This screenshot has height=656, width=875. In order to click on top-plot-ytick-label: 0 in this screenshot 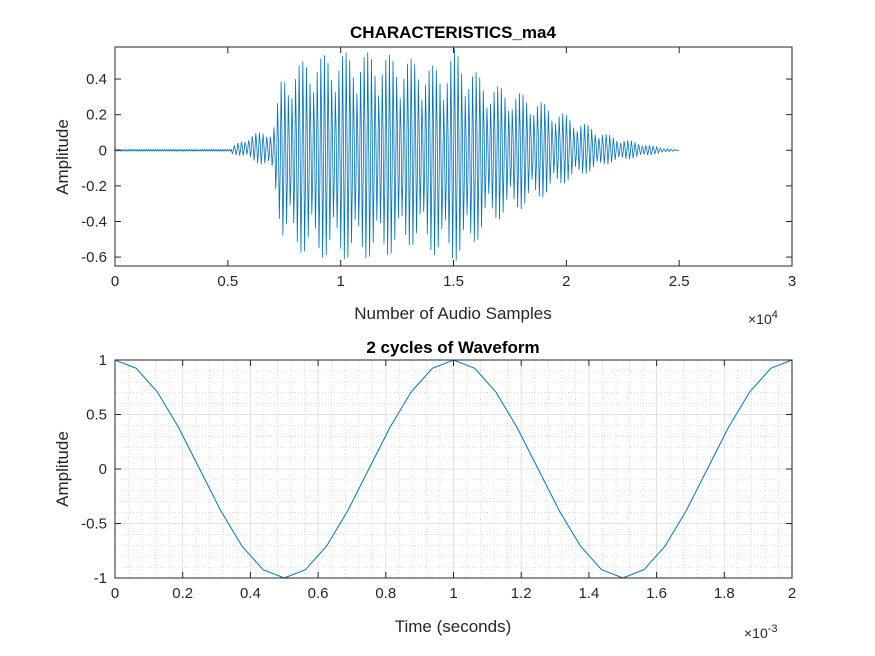, I will do `click(103, 150)`.